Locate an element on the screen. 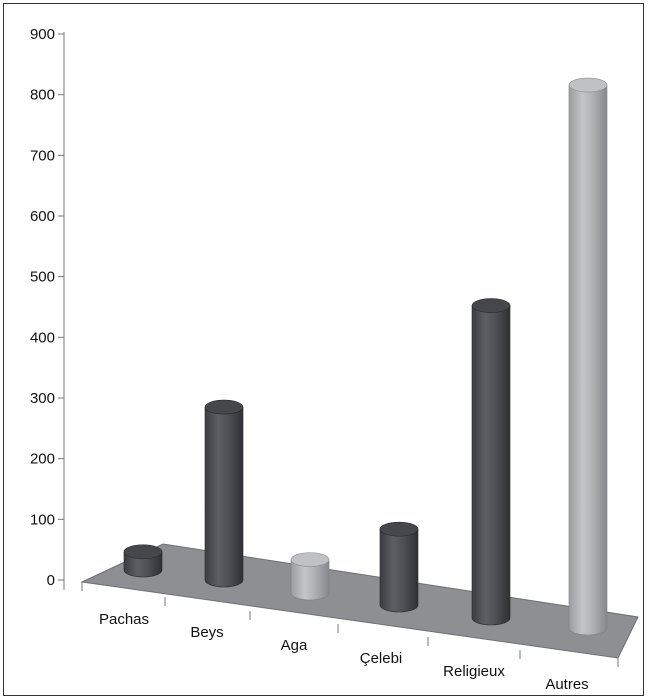  y-tick-label: 100 is located at coordinates (42, 519).